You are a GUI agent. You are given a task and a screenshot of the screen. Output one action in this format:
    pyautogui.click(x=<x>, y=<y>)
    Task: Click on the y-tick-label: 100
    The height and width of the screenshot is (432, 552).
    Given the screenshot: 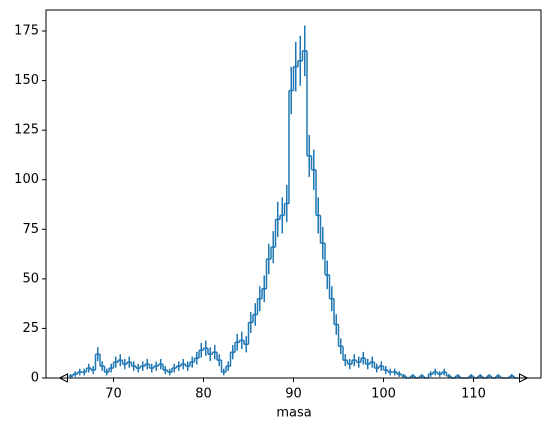 What is the action you would take?
    pyautogui.click(x=26, y=179)
    